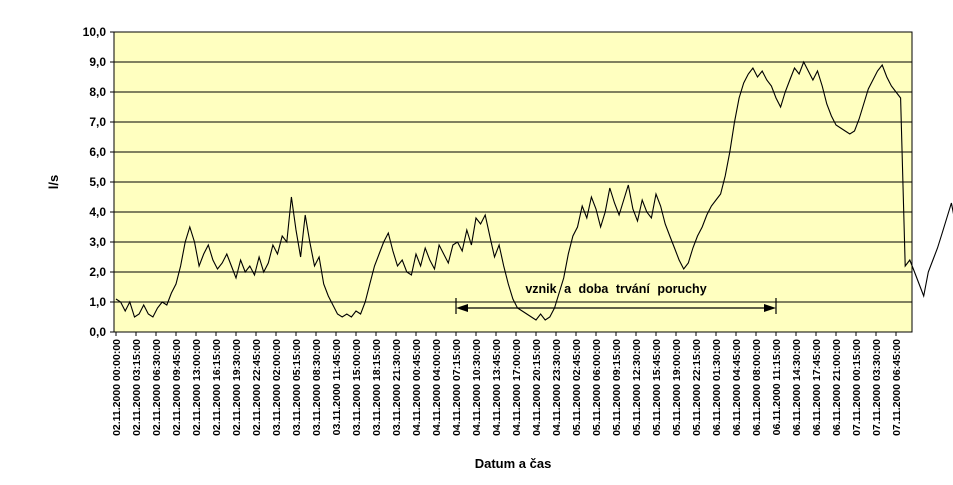 This screenshot has width=953, height=485. I want to click on x-tick-label: 03.11.2000 11:45:00, so click(337, 387).